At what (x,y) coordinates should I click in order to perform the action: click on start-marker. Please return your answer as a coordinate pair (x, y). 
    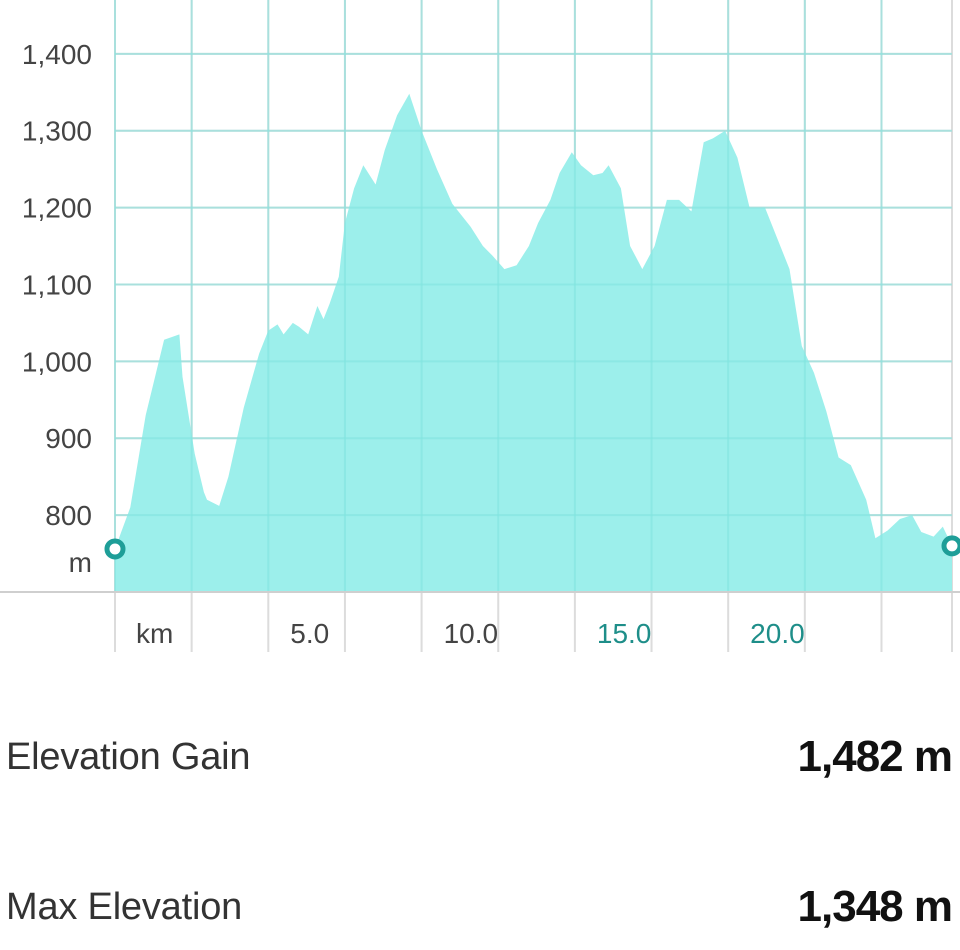
    Looking at the image, I should click on (115, 549).